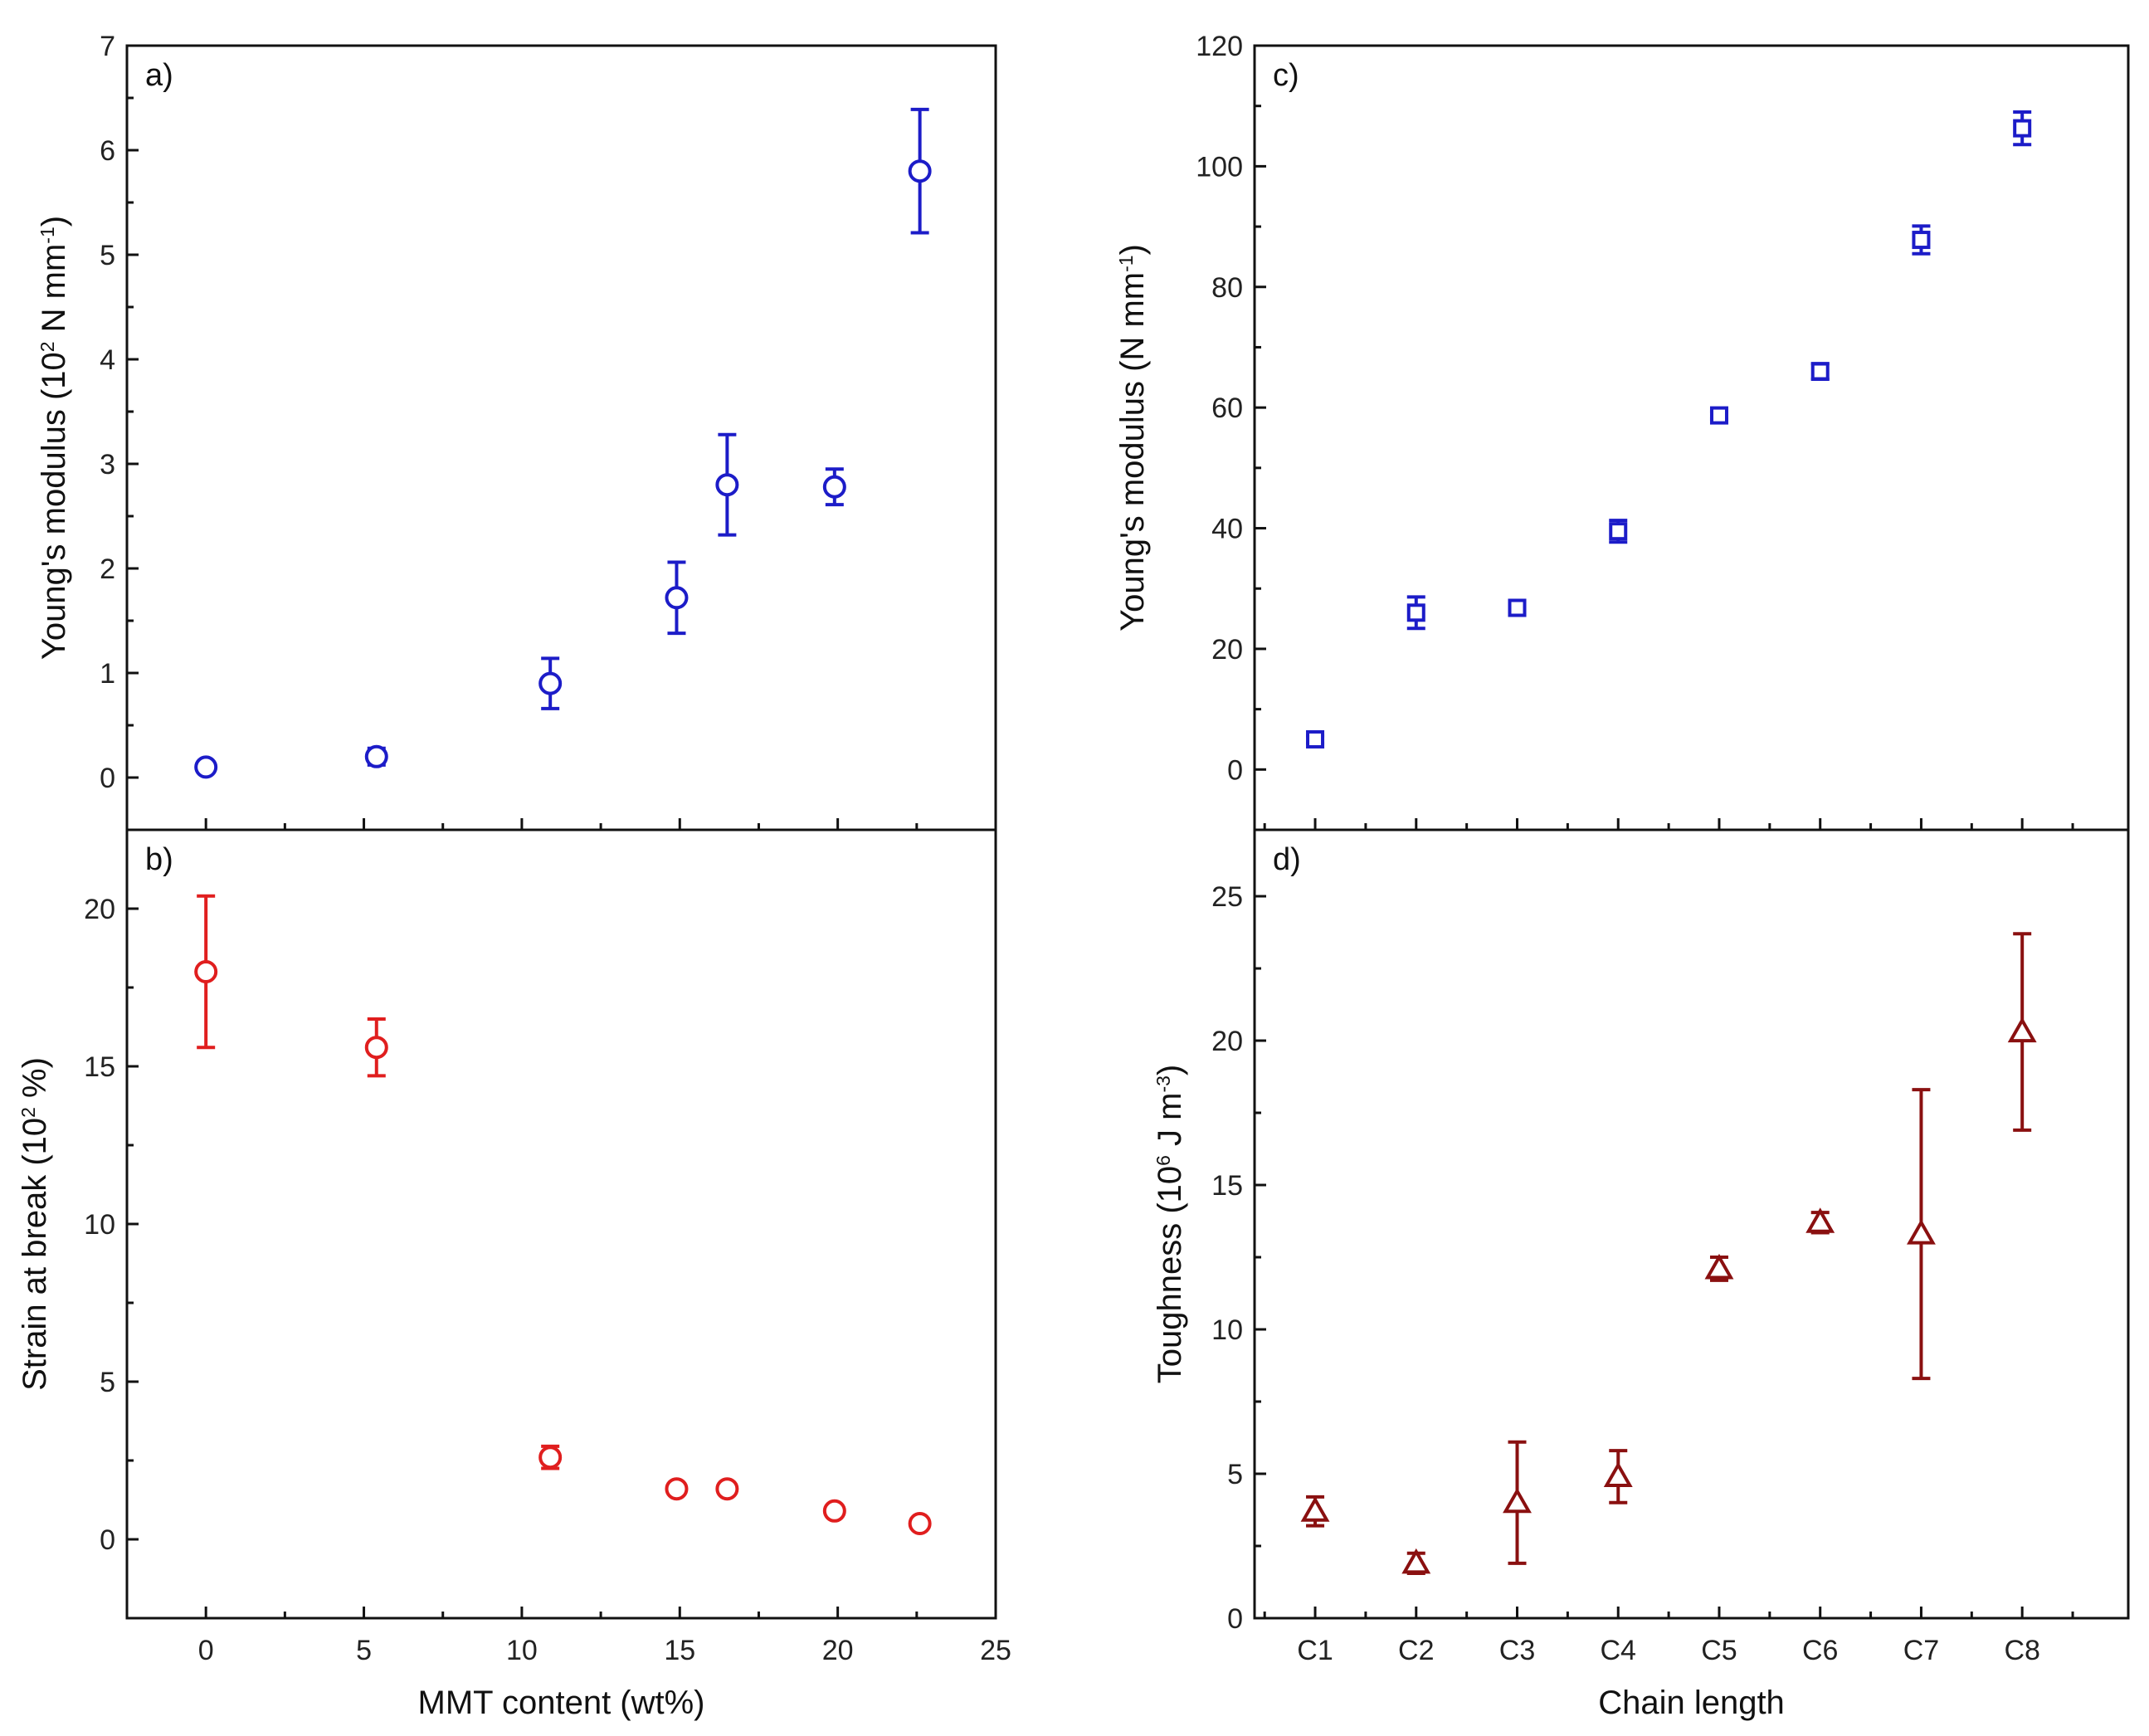 The width and height of the screenshot is (2149, 1736). Describe the element at coordinates (1132, 437) in the screenshot. I see `y-axis-title: Young's modulus (N mm-1)` at that location.